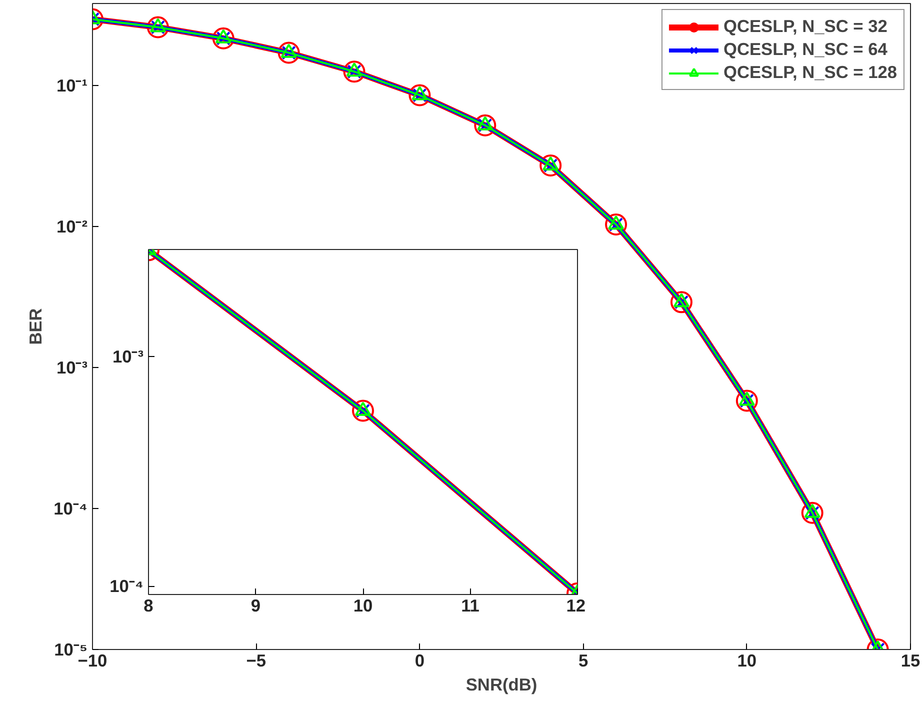 The height and width of the screenshot is (722, 924). What do you see at coordinates (502, 684) in the screenshot?
I see `x-axis-title: SNR(dB)` at bounding box center [502, 684].